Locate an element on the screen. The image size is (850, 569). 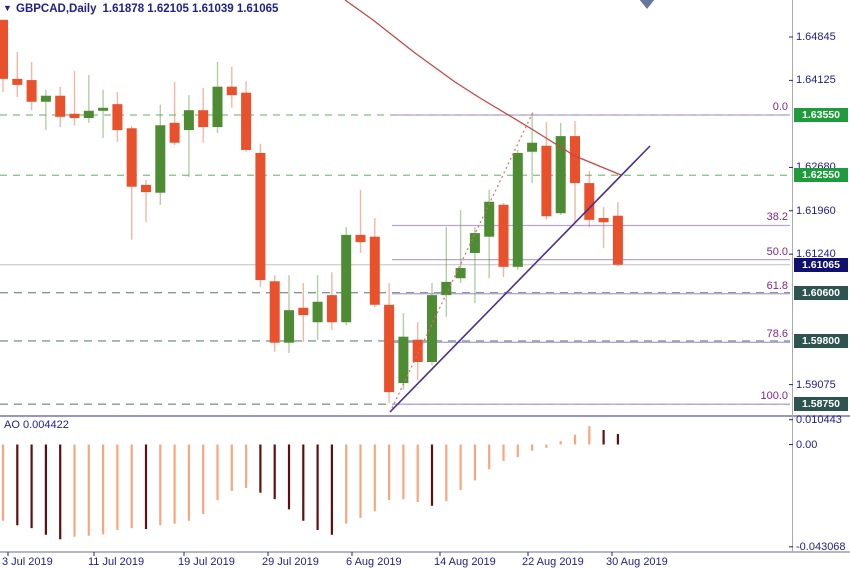
time-axis-label: 19 Jul 2019 is located at coordinates (206, 562).